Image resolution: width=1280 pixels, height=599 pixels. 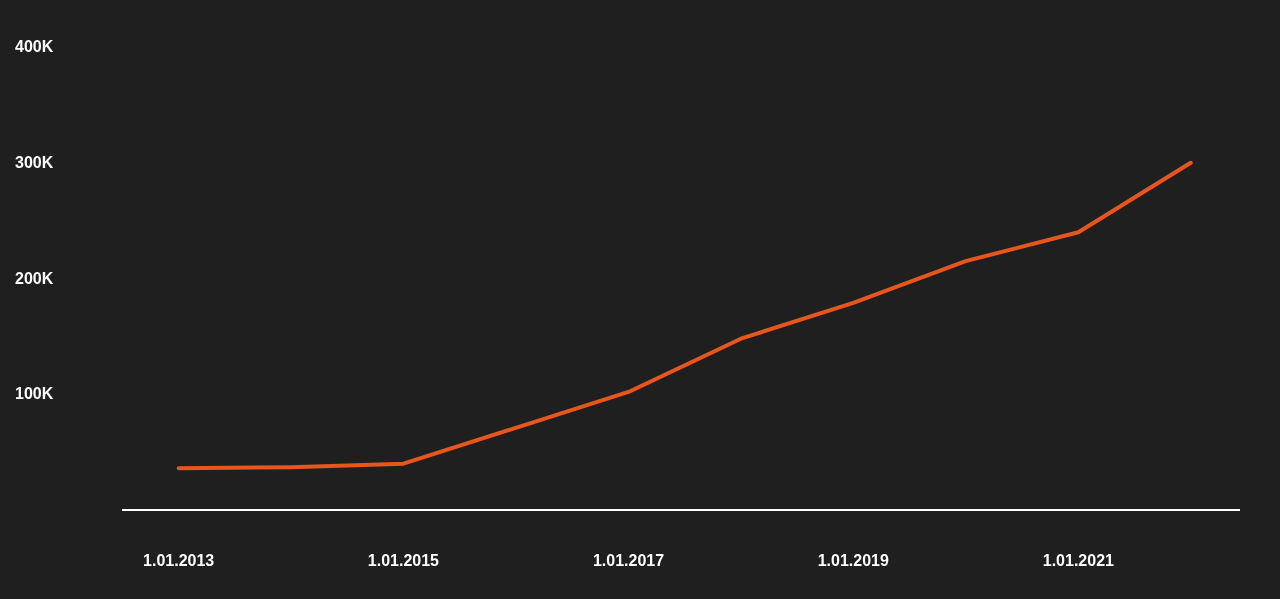 I want to click on x-tick-label: 1.01.2015, so click(x=403, y=560).